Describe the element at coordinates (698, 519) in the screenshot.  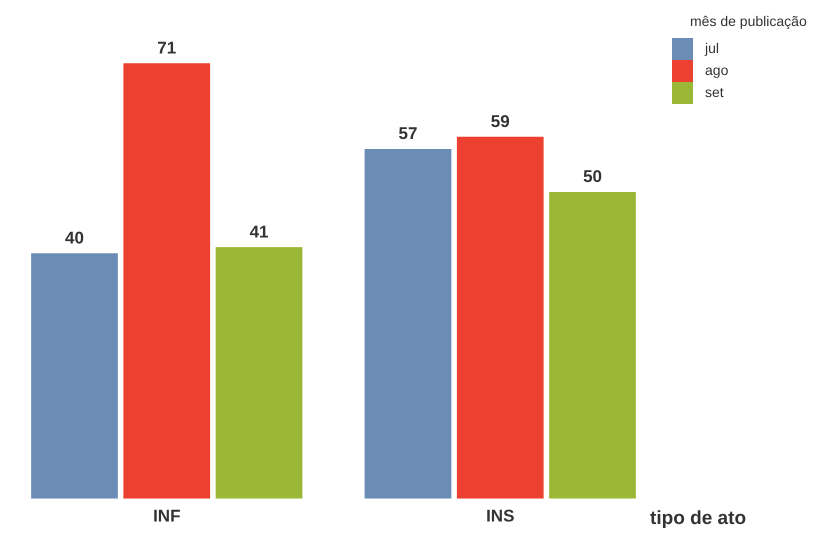
I see `x-axis-title: tipo de ato` at that location.